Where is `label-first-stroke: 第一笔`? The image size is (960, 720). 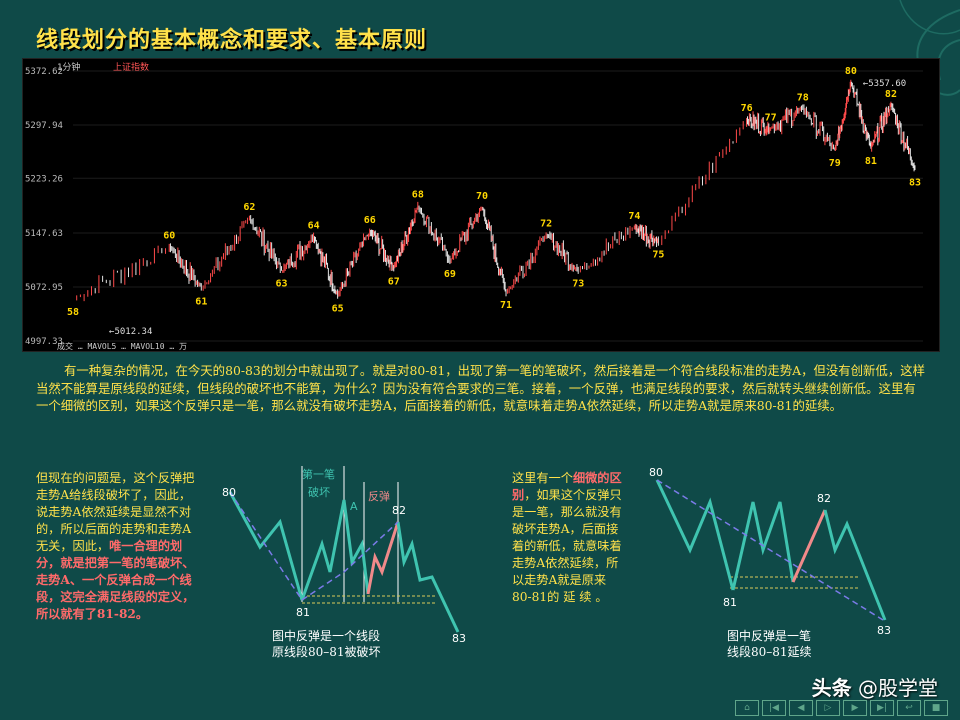 label-first-stroke: 第一笔 is located at coordinates (318, 474).